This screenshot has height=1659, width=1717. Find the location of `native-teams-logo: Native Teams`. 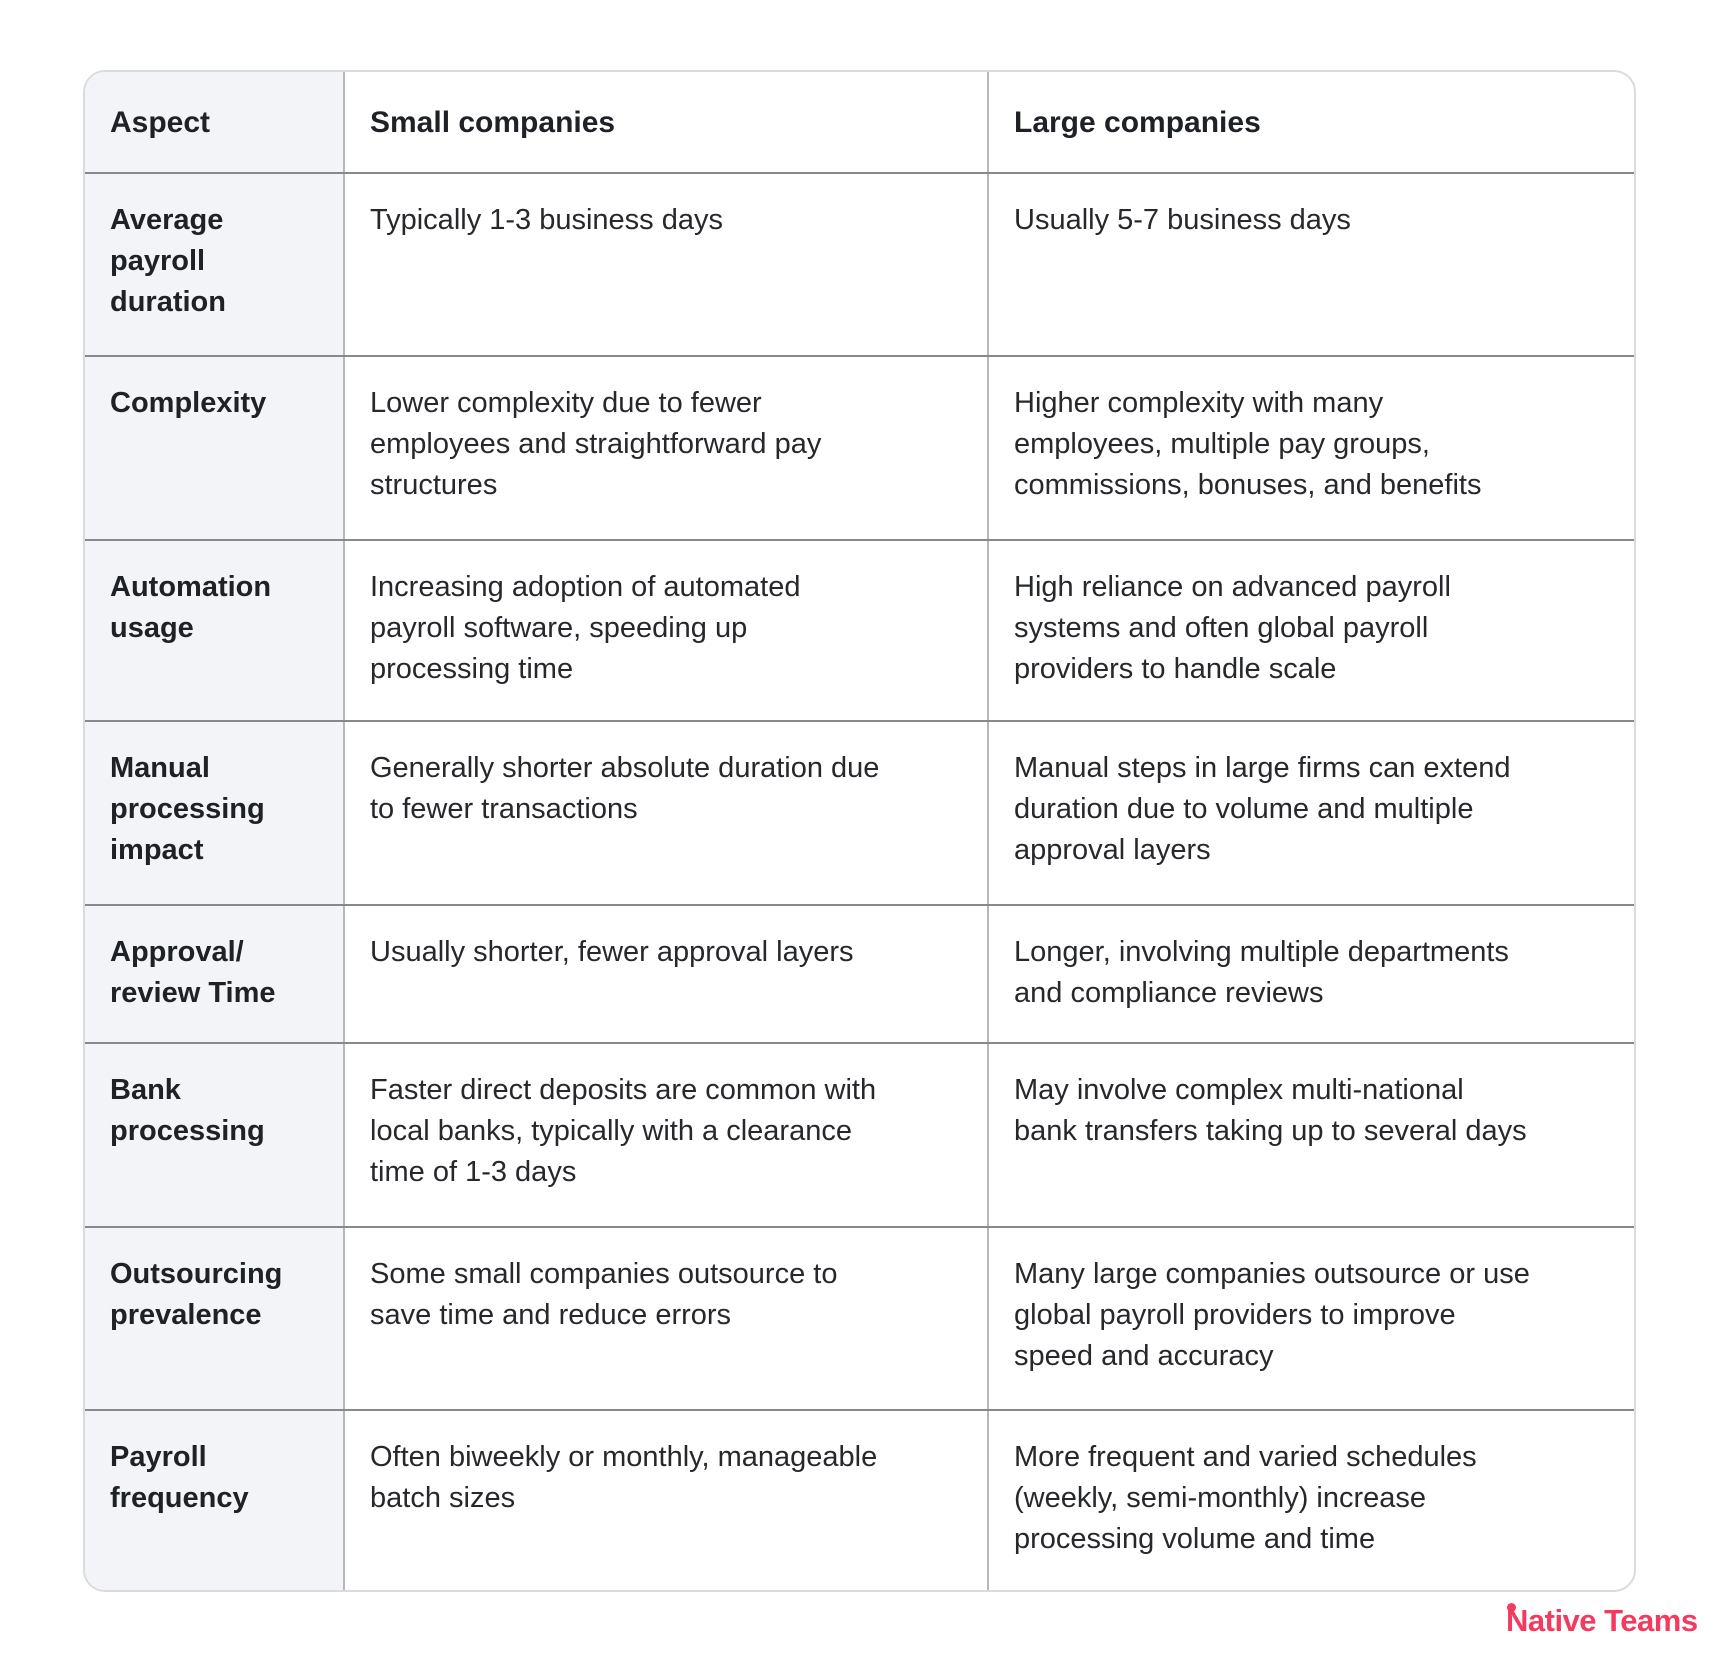

native-teams-logo: Native Teams is located at coordinates (1602, 1621).